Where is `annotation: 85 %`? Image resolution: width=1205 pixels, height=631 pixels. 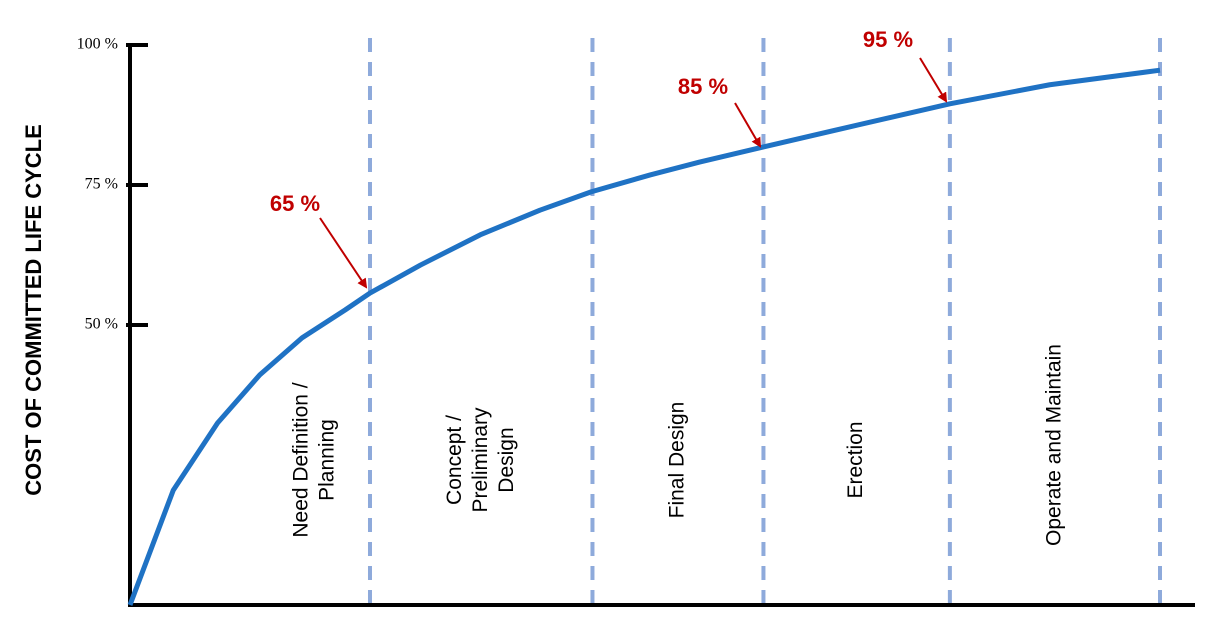
annotation: 85 % is located at coordinates (703, 86).